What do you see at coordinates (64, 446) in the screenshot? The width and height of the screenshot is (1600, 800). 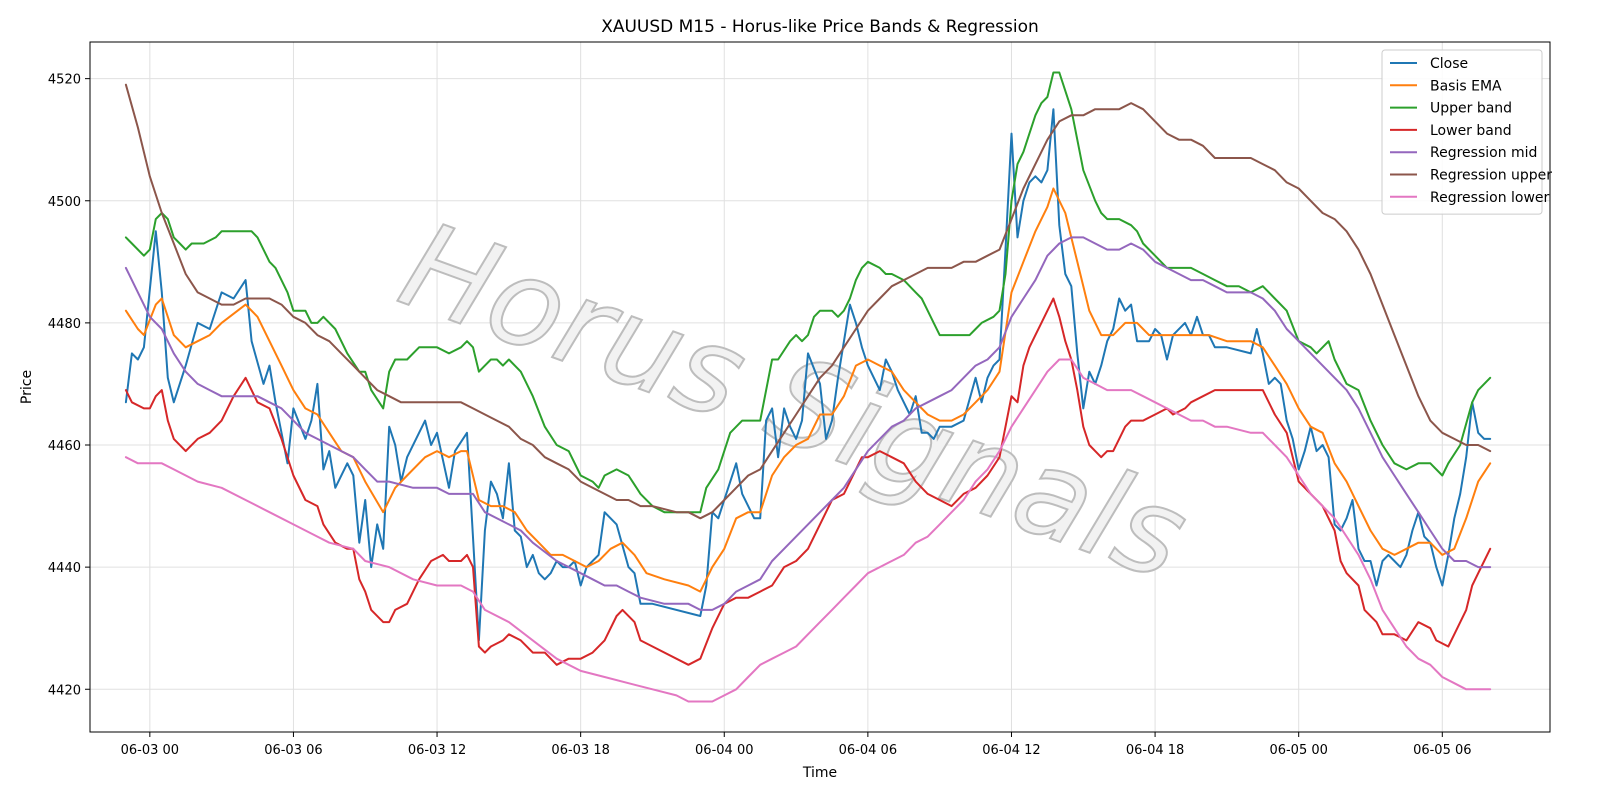 I see `y-tick-label: 4460` at bounding box center [64, 446].